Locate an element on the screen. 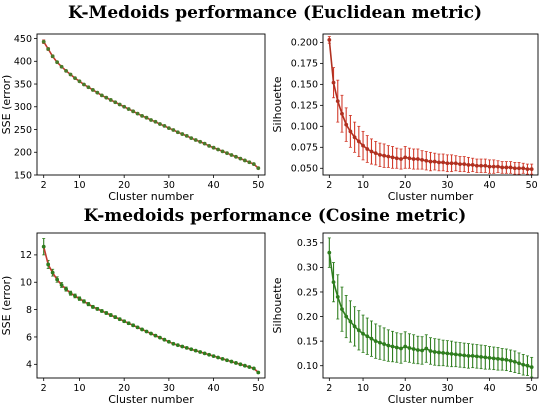 The height and width of the screenshot is (407, 550). x-tick-label: 50 is located at coordinates (258, 185).